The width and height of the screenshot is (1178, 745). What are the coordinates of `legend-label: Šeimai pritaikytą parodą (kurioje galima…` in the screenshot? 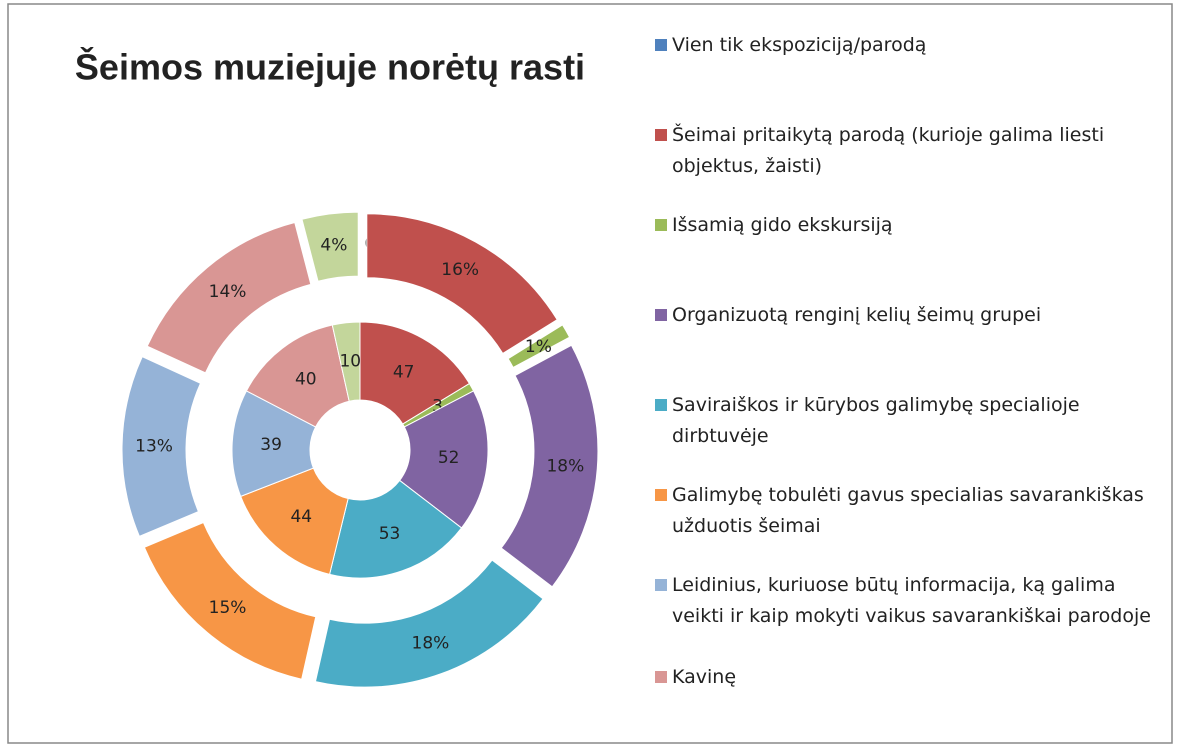 It's located at (888, 150).